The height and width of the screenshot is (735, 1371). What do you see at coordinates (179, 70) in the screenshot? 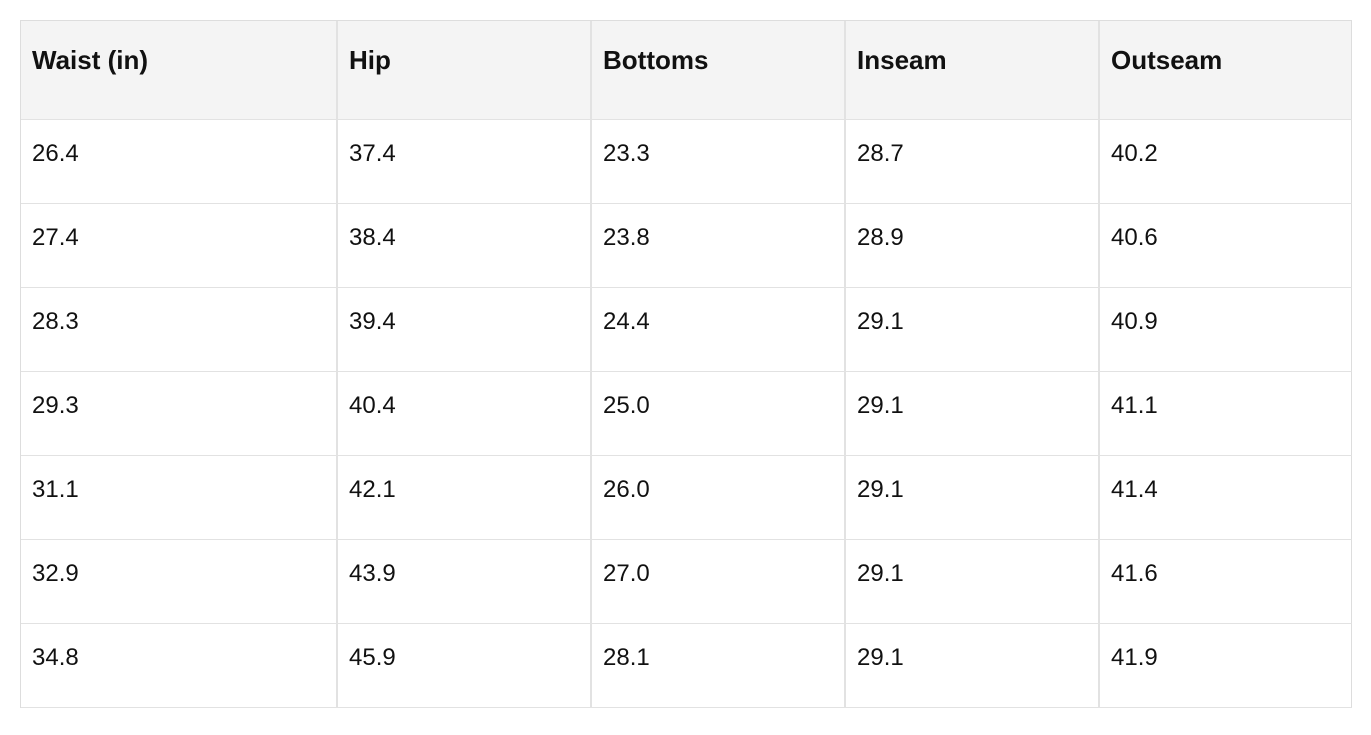
I see `column-header: Waist (in)` at bounding box center [179, 70].